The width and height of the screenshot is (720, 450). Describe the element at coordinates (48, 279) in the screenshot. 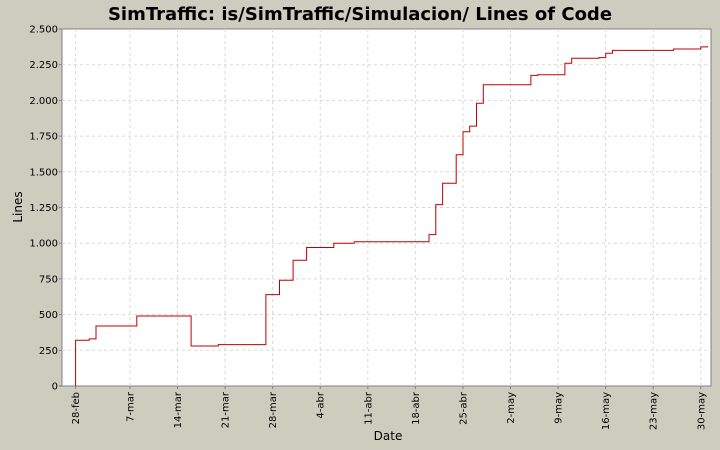

I see `y-tick-label: 750` at that location.